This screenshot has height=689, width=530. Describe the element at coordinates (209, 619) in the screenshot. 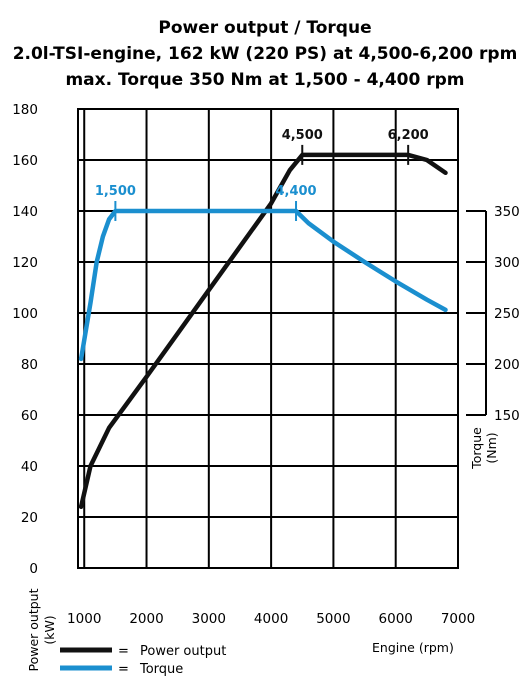

I see `x-tick-label-3000: 3000` at that location.